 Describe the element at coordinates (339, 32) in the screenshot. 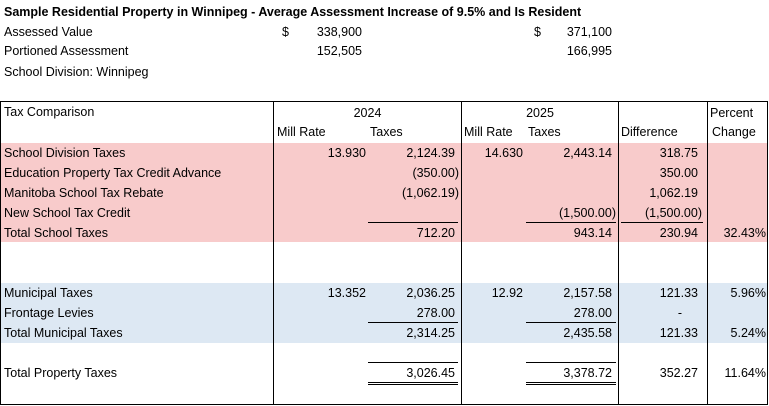

I see `assessed-2024-value: 338,900` at that location.